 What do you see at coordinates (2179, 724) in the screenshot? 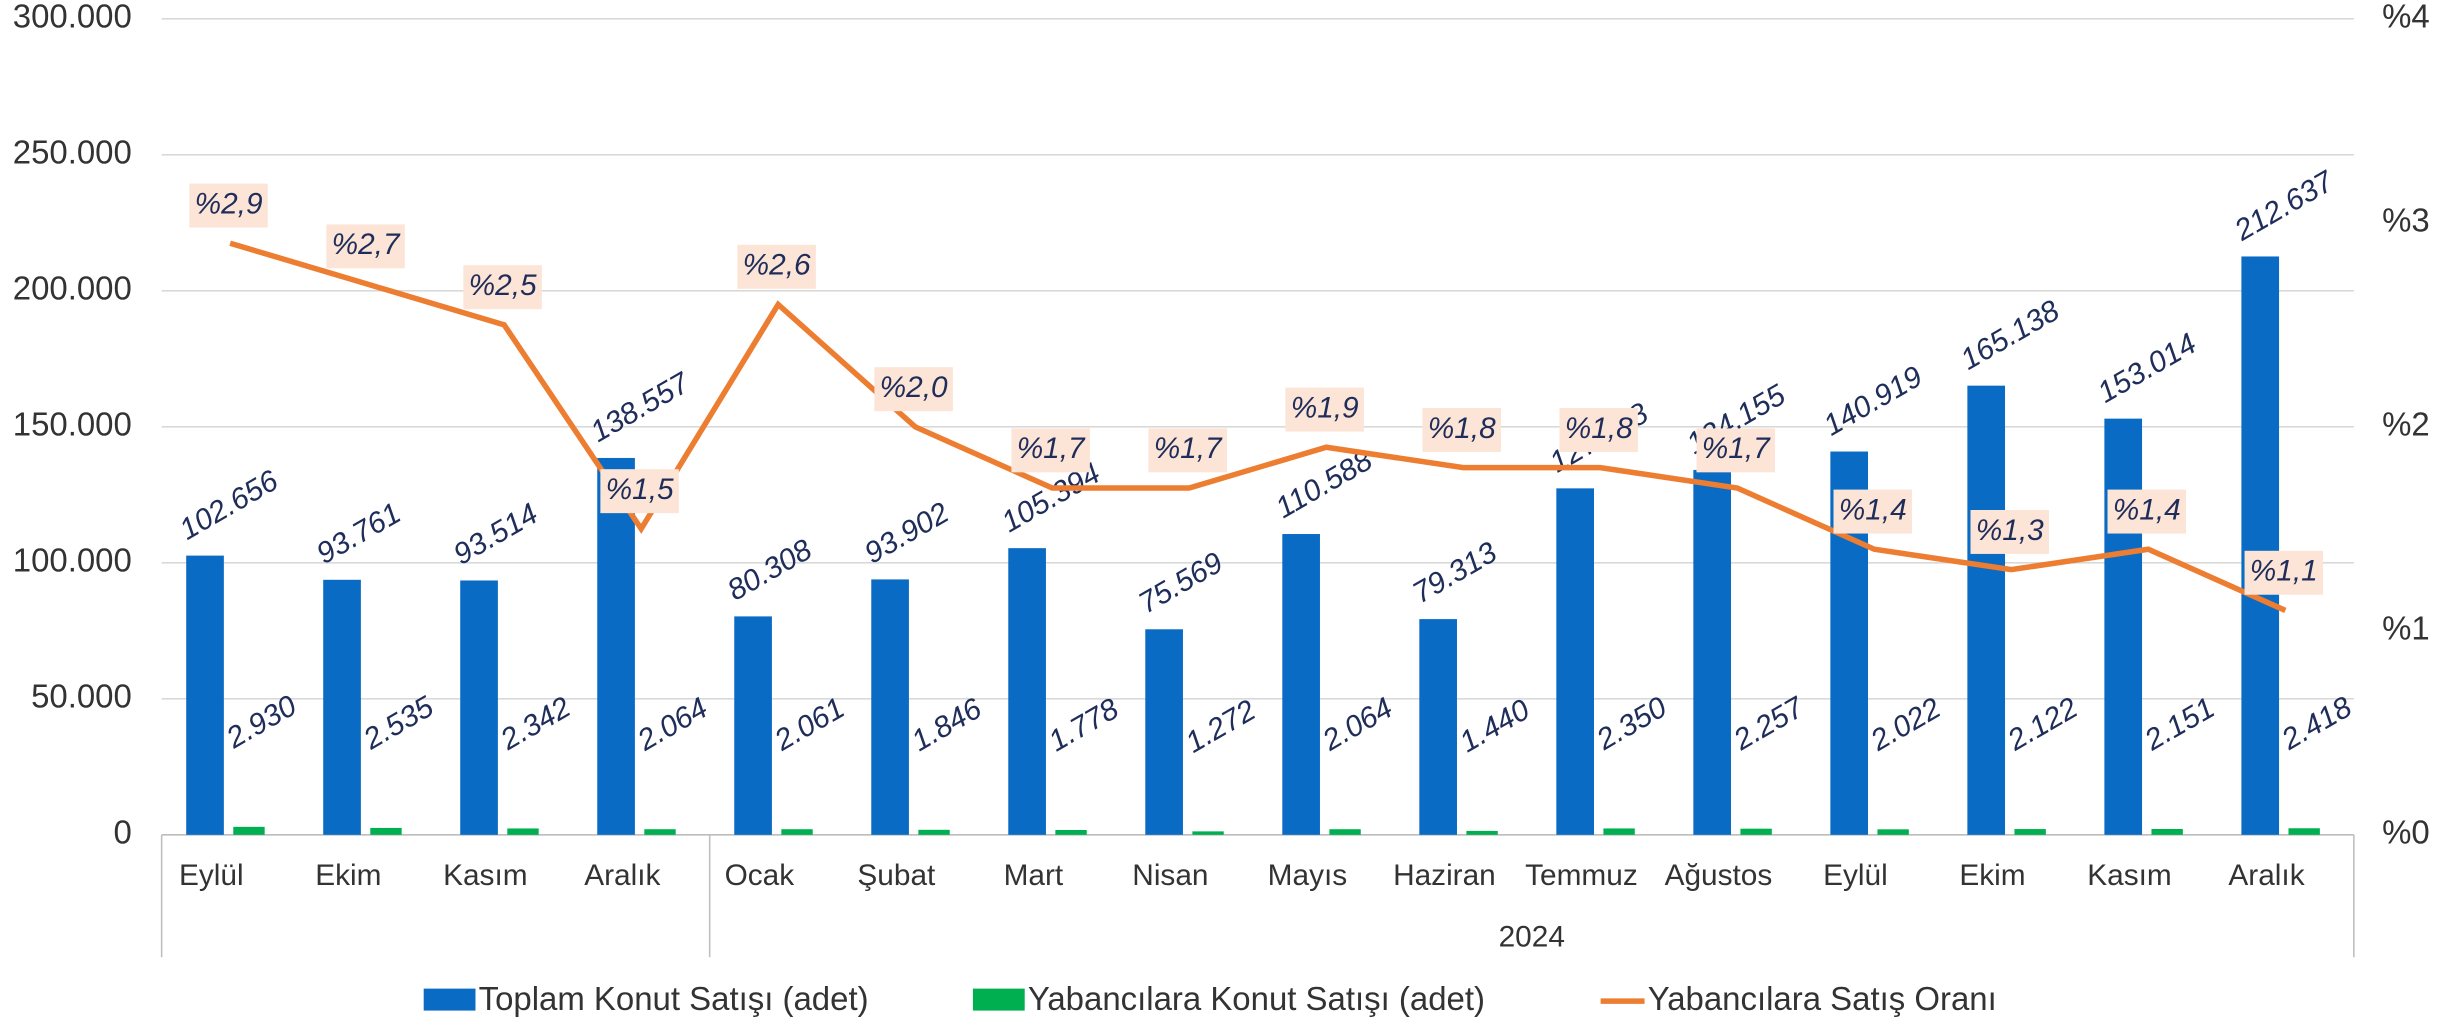
I see `data-label: 2.151` at bounding box center [2179, 724].